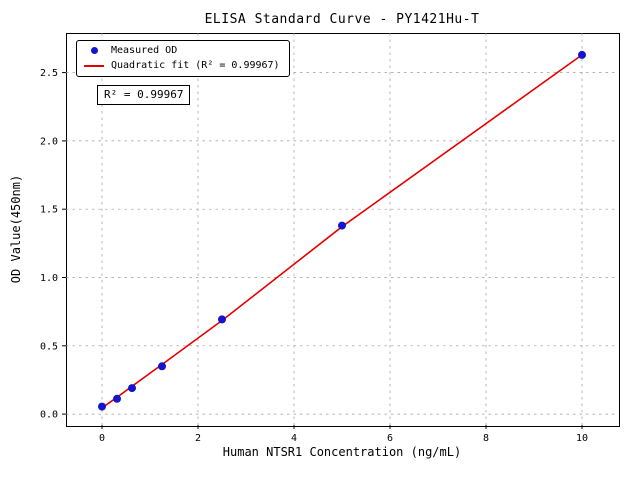  I want to click on y-tick-label: 2.0, so click(49, 141).